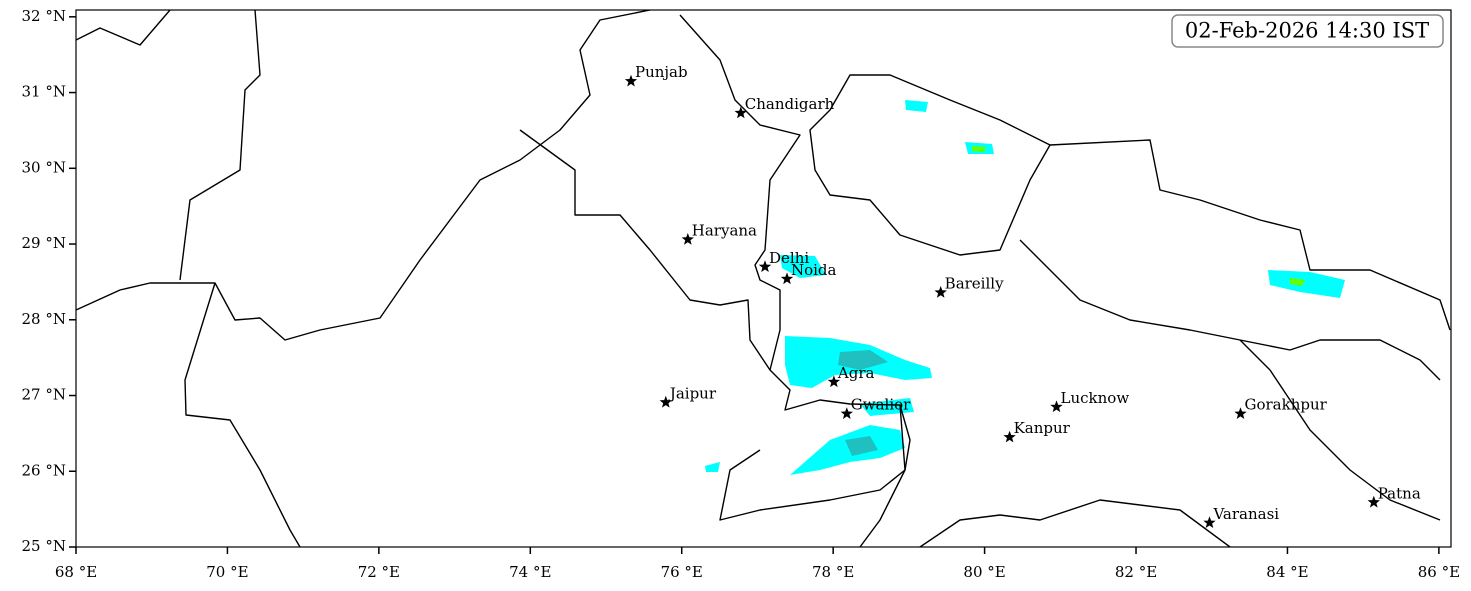 Image resolution: width=1471 pixels, height=591 pixels. What do you see at coordinates (790, 104) in the screenshot?
I see `city-label: Chandigarh` at bounding box center [790, 104].